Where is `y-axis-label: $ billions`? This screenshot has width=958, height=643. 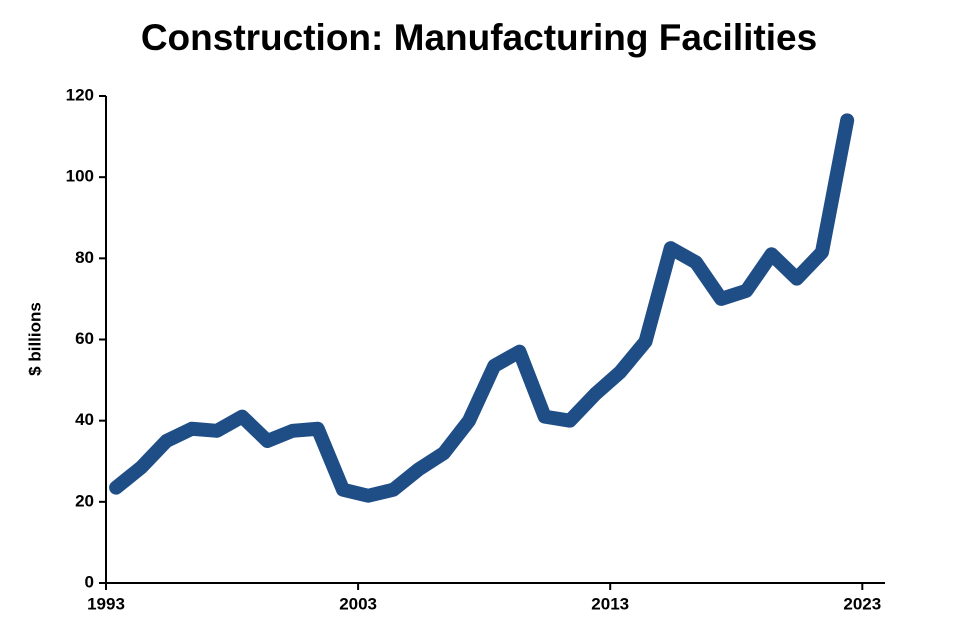 y-axis-label: $ billions is located at coordinates (34, 339).